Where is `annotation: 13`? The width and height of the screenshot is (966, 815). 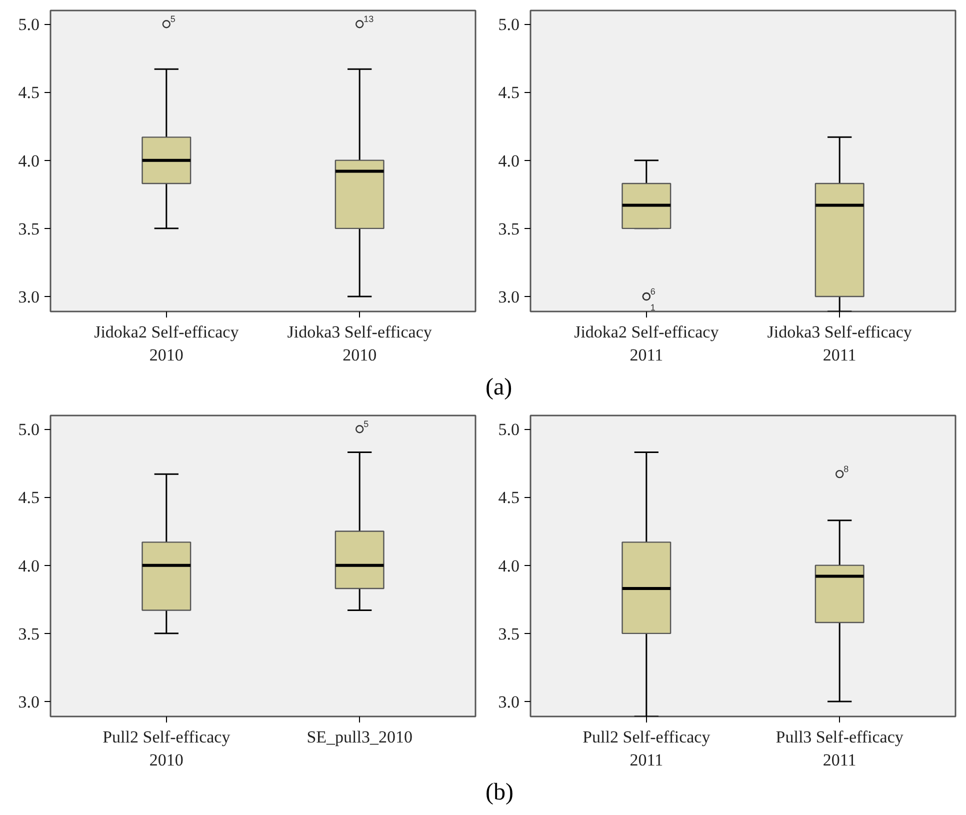 annotation: 13 is located at coordinates (369, 19).